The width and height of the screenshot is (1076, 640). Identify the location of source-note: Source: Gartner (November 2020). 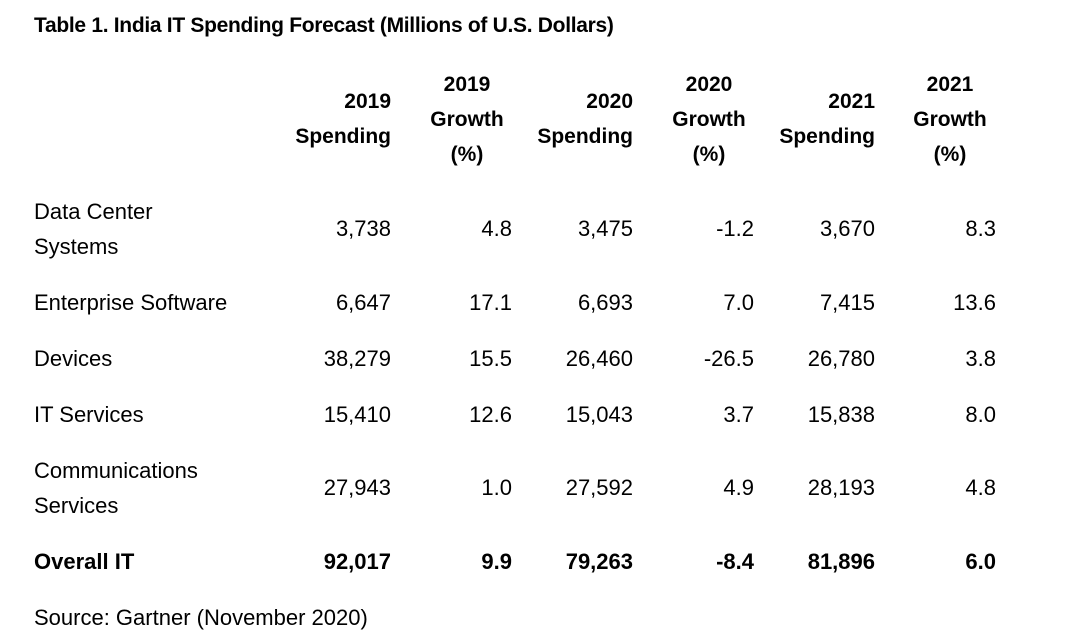
(201, 617).